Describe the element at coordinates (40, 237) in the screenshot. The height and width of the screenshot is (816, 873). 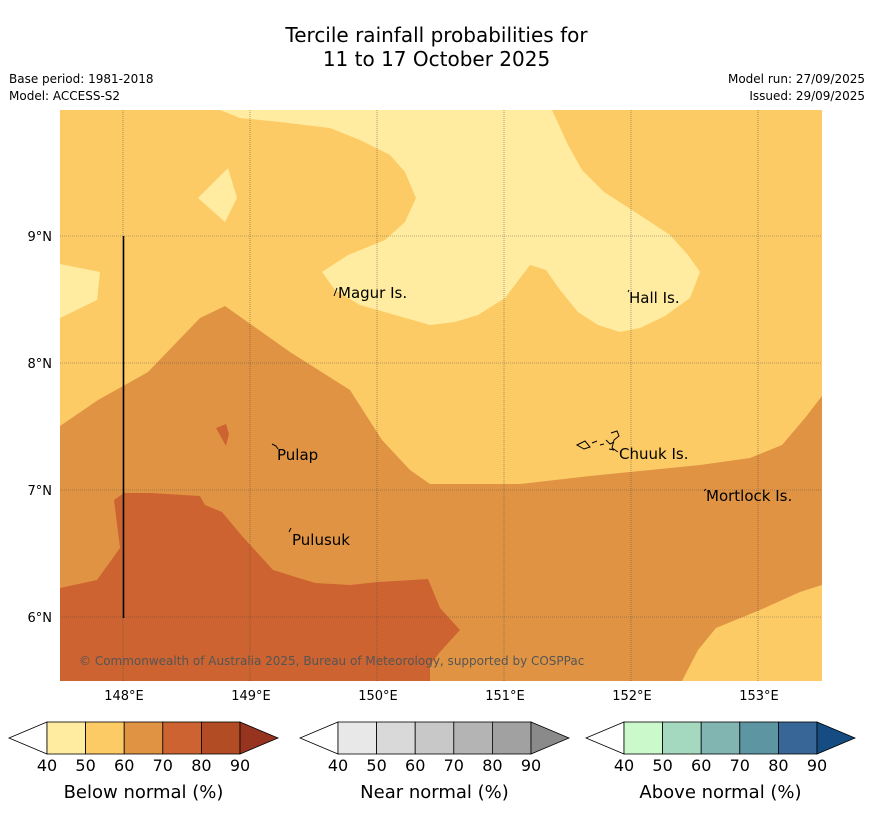
I see `lat-label-9: 9°N` at that location.